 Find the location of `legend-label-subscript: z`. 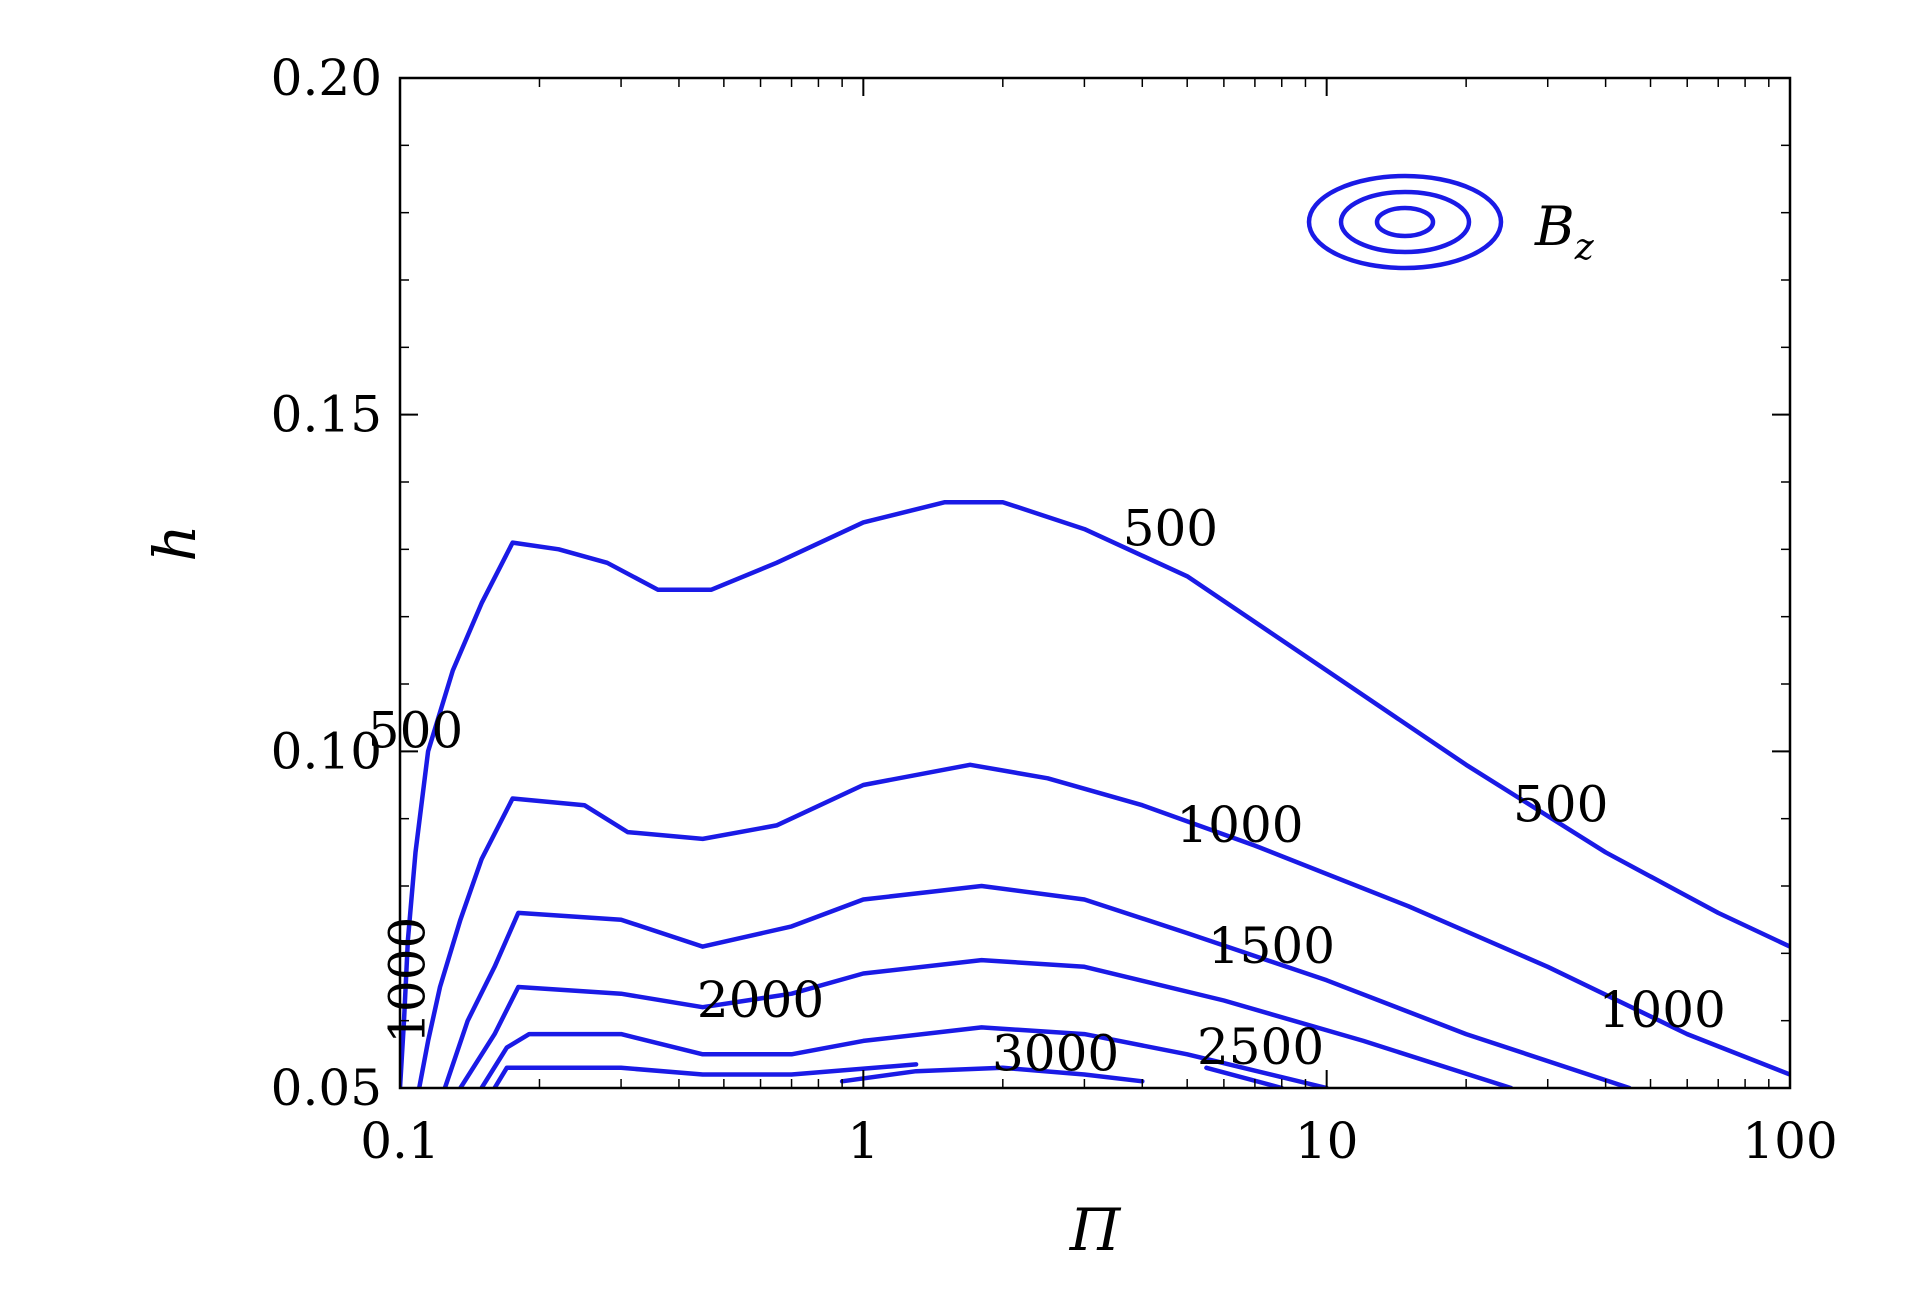

legend-label-subscript: z is located at coordinates (1584, 247).